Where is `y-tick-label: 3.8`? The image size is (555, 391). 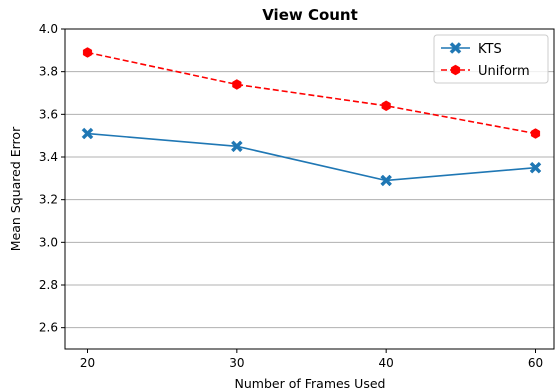 y-tick-label: 3.8 is located at coordinates (48, 72).